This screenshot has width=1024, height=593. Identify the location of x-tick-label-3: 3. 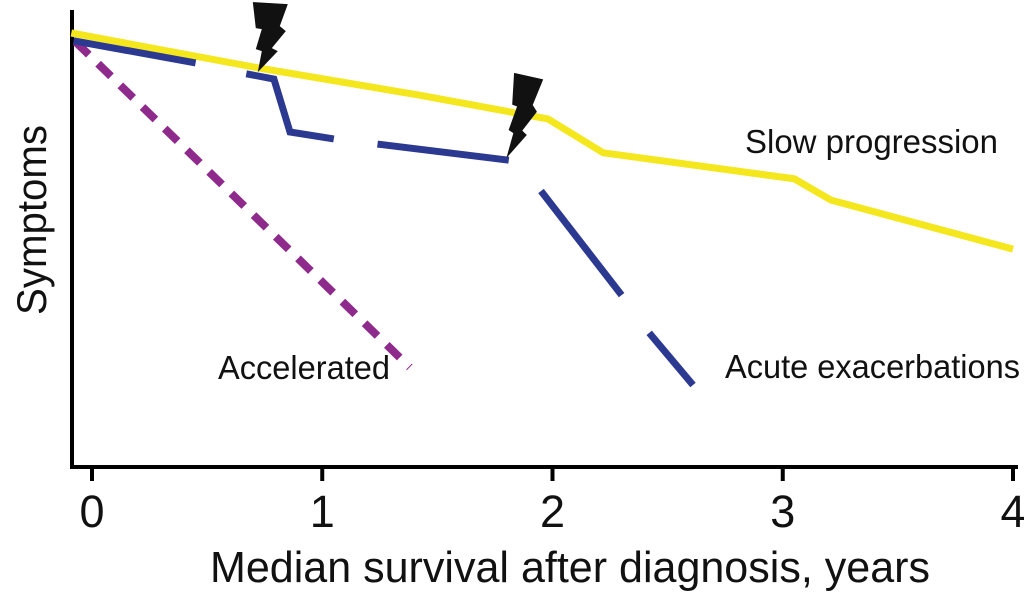
(782, 511).